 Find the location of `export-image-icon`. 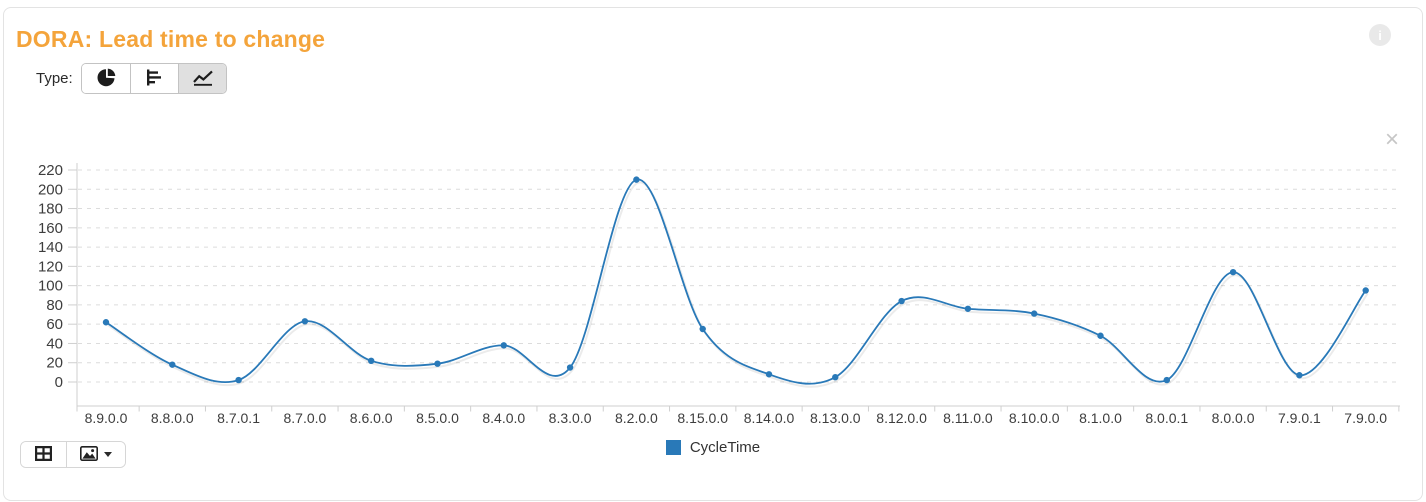

export-image-icon is located at coordinates (89, 454).